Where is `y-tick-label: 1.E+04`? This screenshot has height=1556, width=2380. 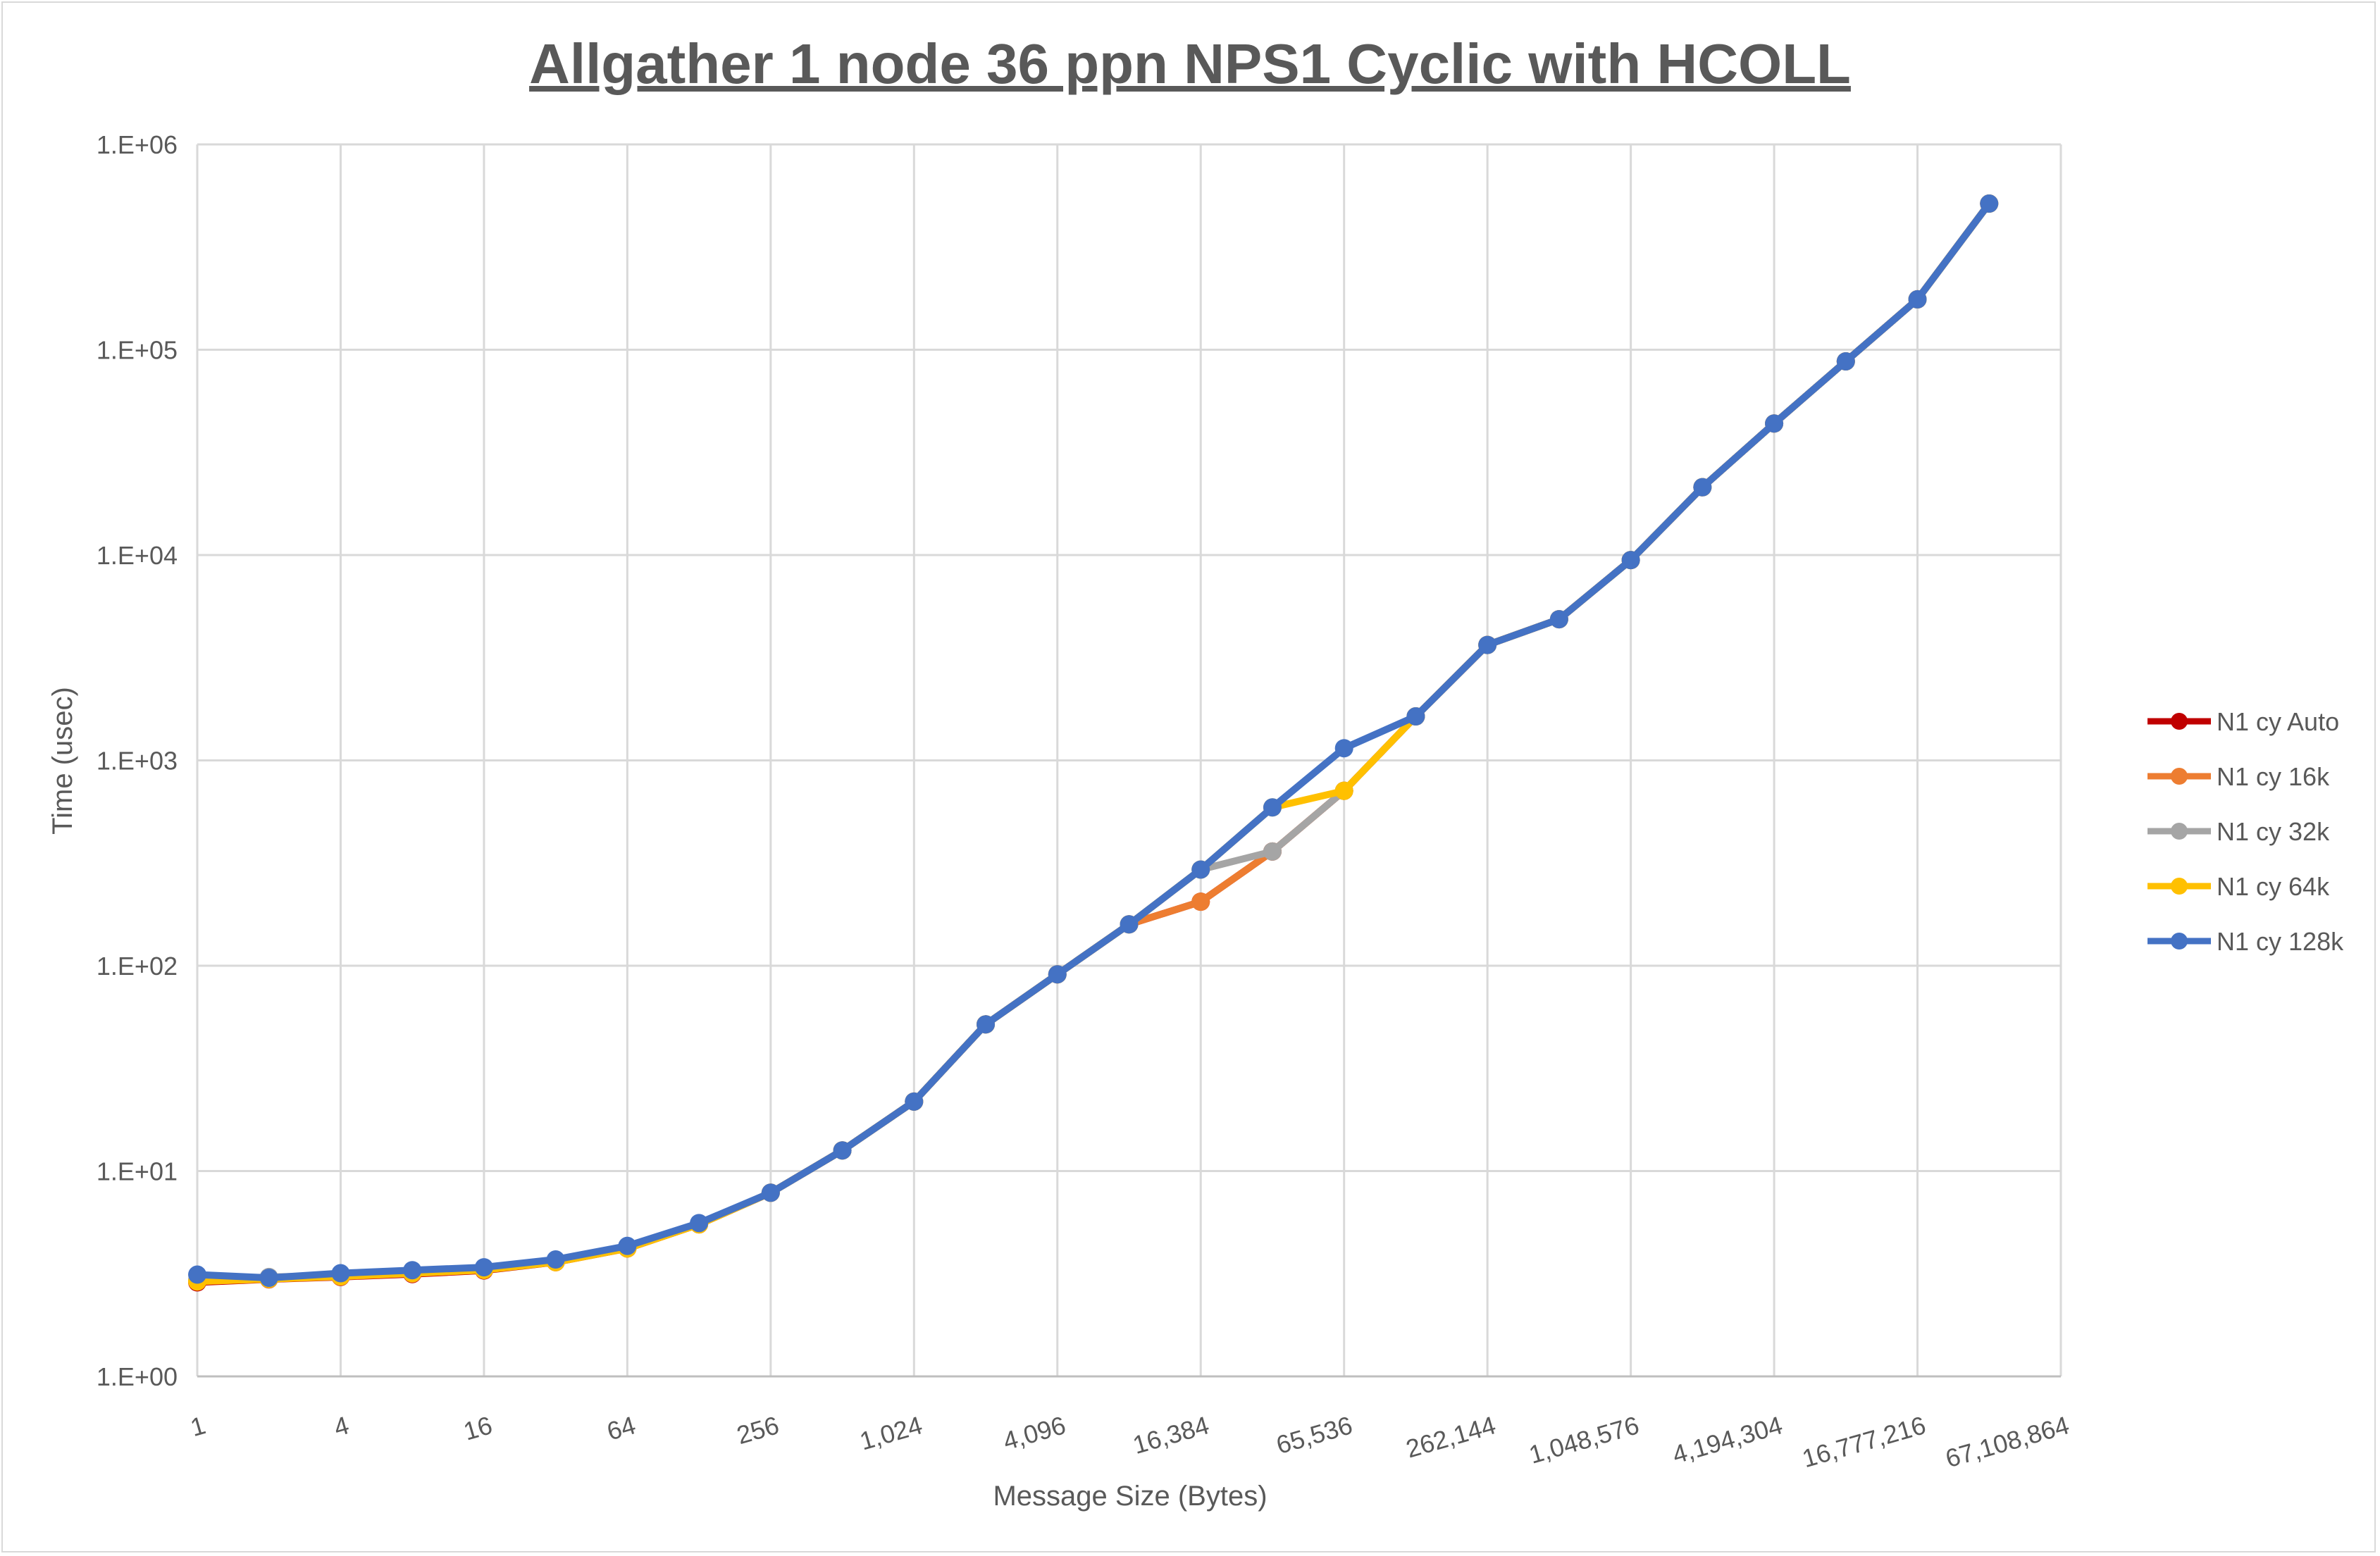
y-tick-label: 1.E+04 is located at coordinates (137, 555).